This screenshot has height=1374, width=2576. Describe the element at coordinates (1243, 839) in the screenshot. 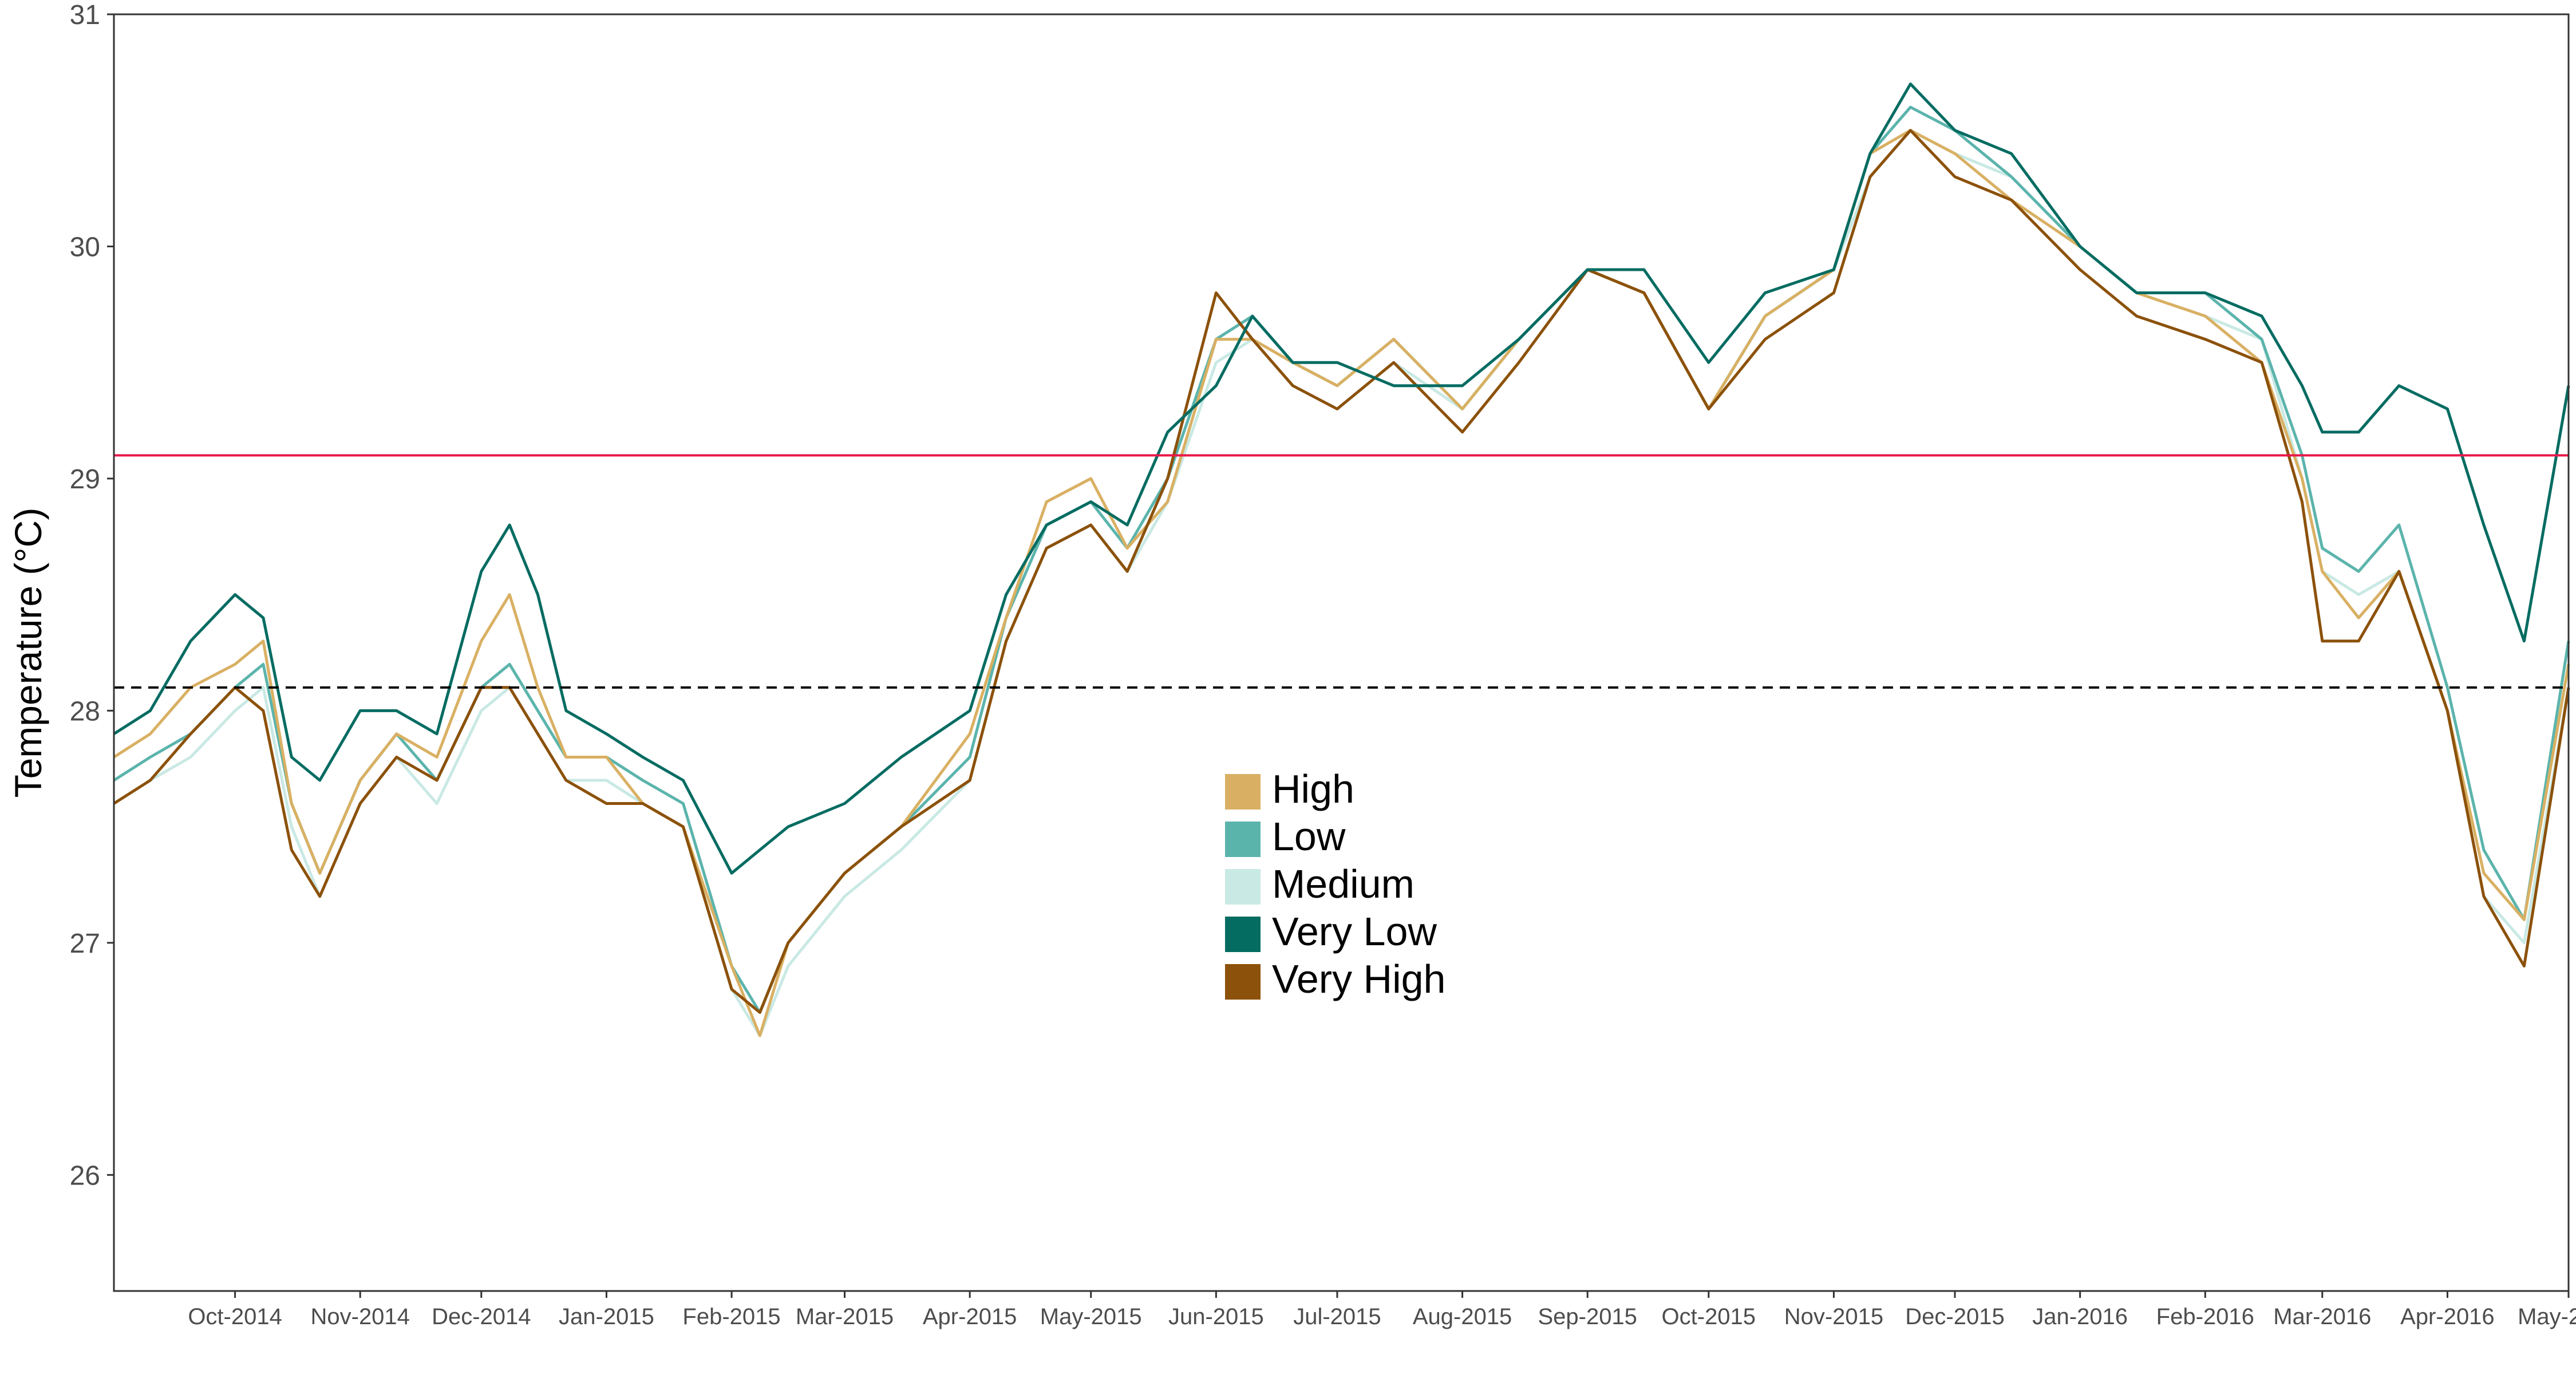

I see `legend-swatch-low` at that location.